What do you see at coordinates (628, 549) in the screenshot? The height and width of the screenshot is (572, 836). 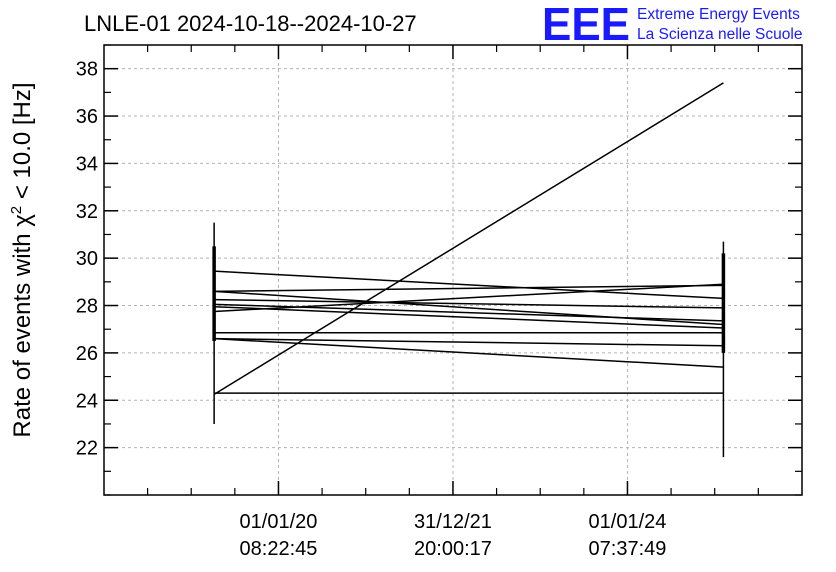 I see `x-tick-label-time: 07:37:49` at bounding box center [628, 549].